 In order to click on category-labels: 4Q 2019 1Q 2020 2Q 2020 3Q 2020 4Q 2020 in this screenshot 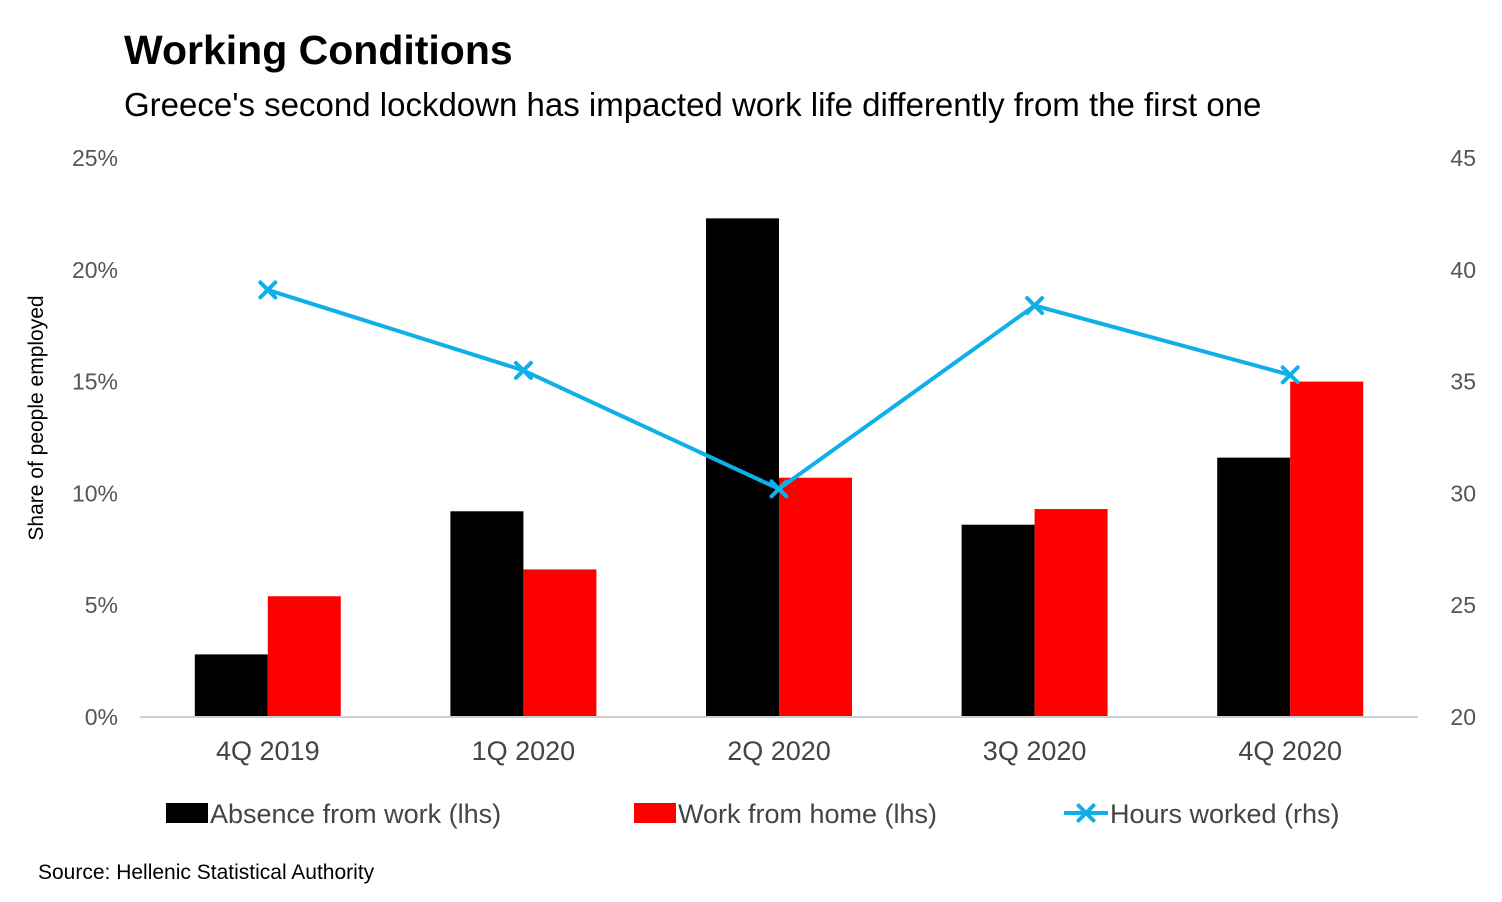, I will do `click(779, 751)`.